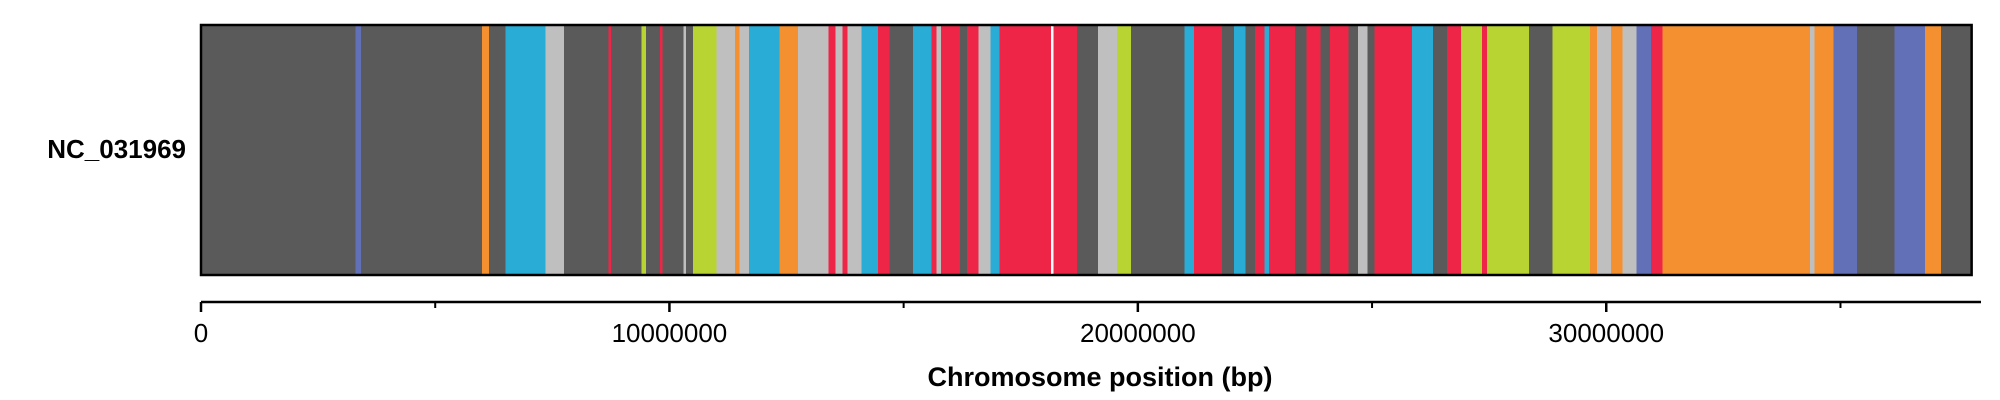 Image resolution: width=2000 pixels, height=400 pixels. I want to click on x-axis-label: Chromosome position (bp), so click(1100, 377).